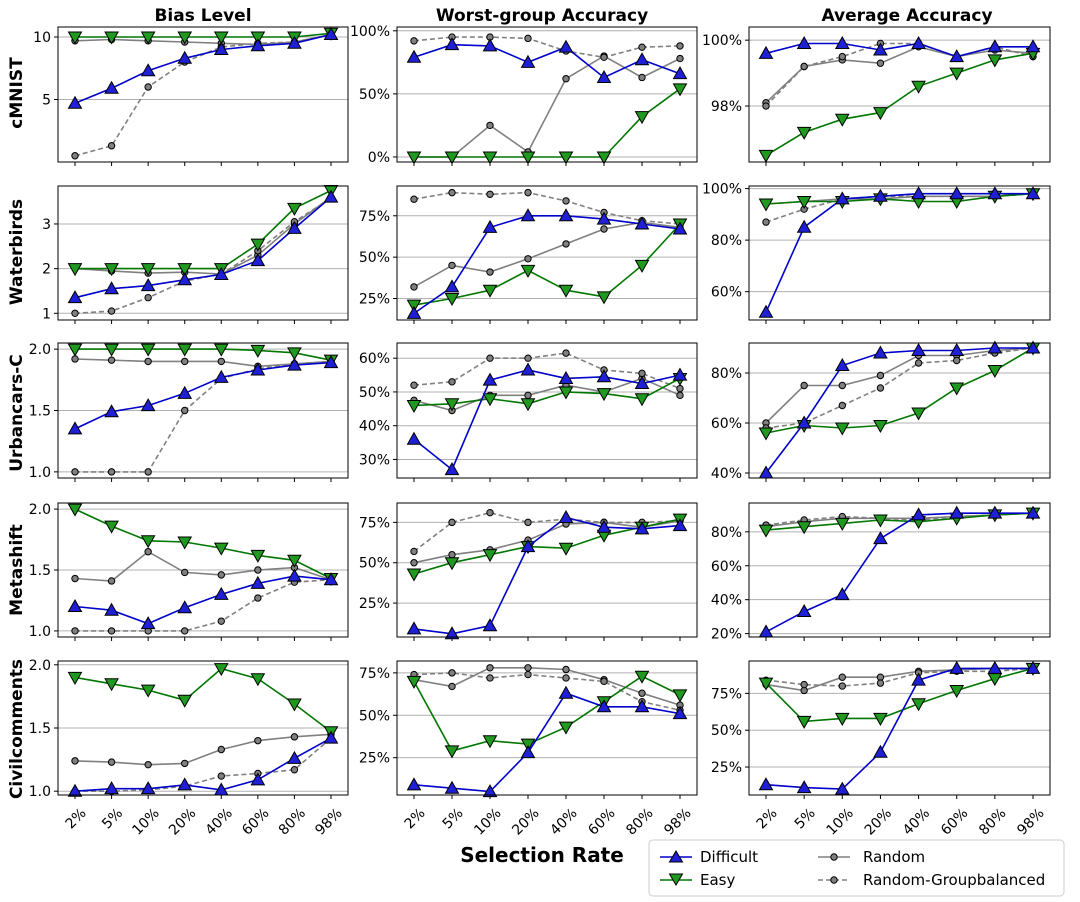 The height and width of the screenshot is (902, 1080). Describe the element at coordinates (563, 821) in the screenshot. I see `x-tick-label: 40%` at that location.